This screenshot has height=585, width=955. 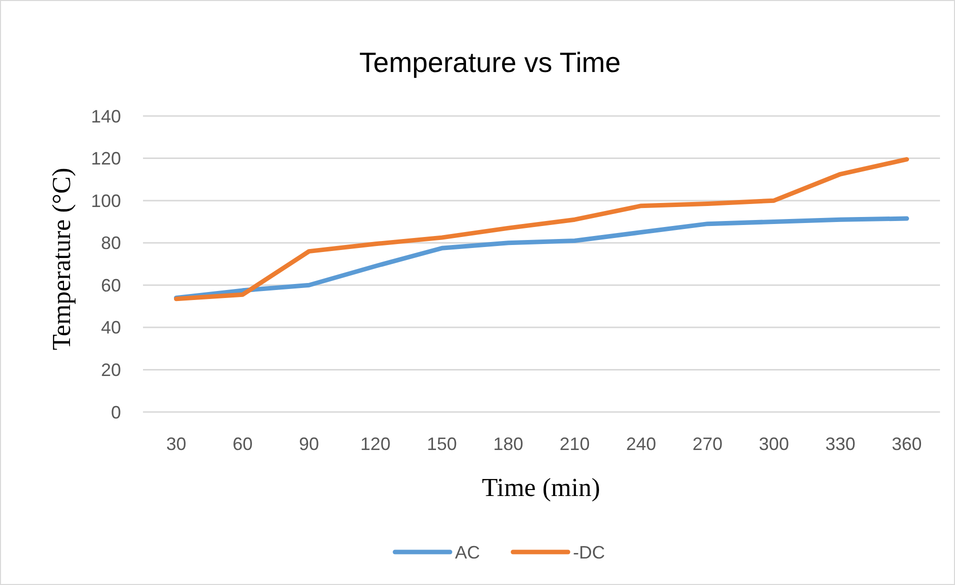 What do you see at coordinates (840, 444) in the screenshot?
I see `x-tick-label: 330` at bounding box center [840, 444].